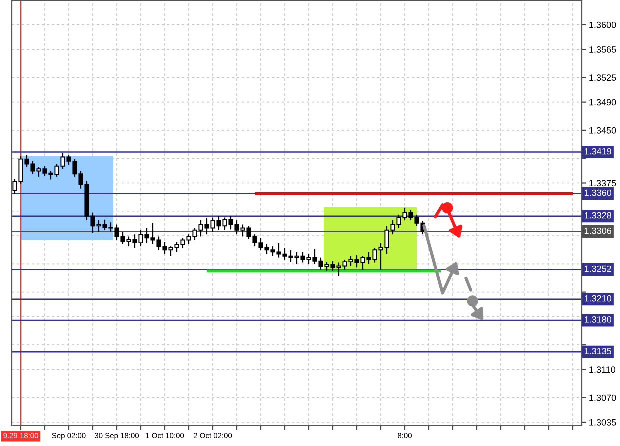 Image resolution: width=620 pixels, height=446 pixels. Describe the element at coordinates (598, 215) in the screenshot. I see `ref-line-label: 1.3328` at that location.